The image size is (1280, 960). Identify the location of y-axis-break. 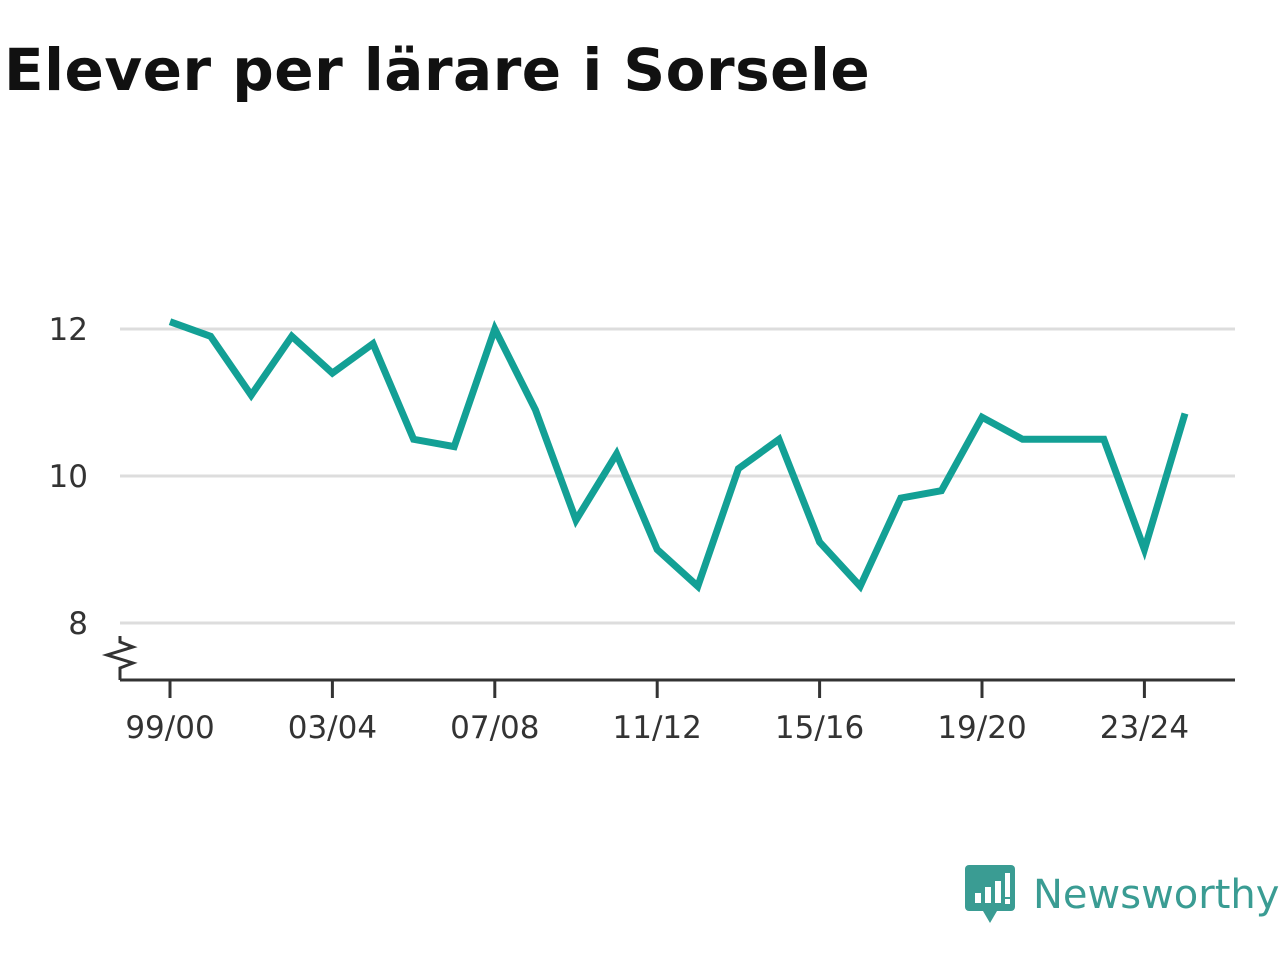
(119, 658).